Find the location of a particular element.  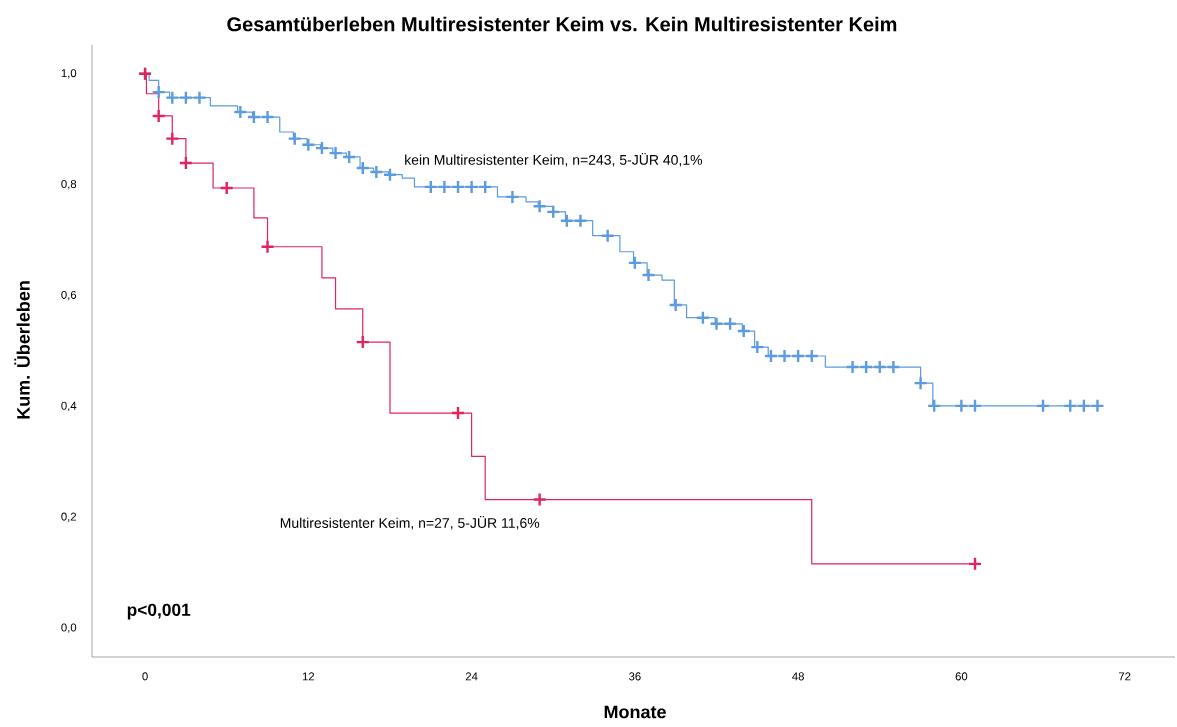

y-tick-label: 0,0 is located at coordinates (69, 628).